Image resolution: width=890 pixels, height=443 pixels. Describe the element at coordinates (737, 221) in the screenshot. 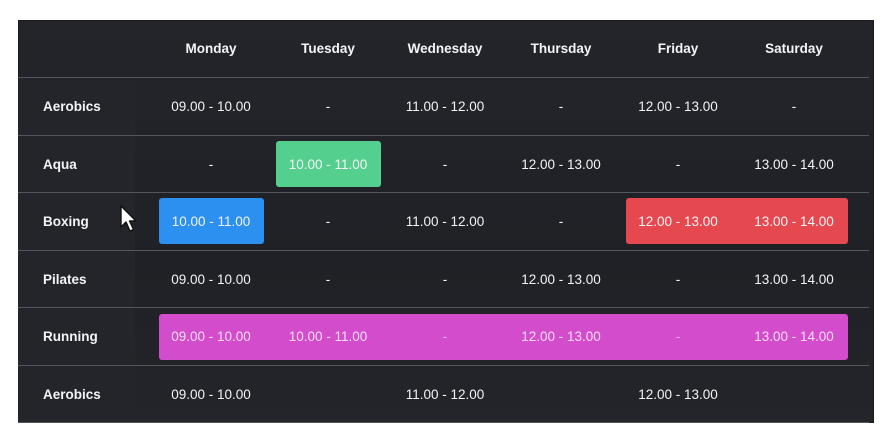

I see `event-block-boxing-friday-saturday` at that location.